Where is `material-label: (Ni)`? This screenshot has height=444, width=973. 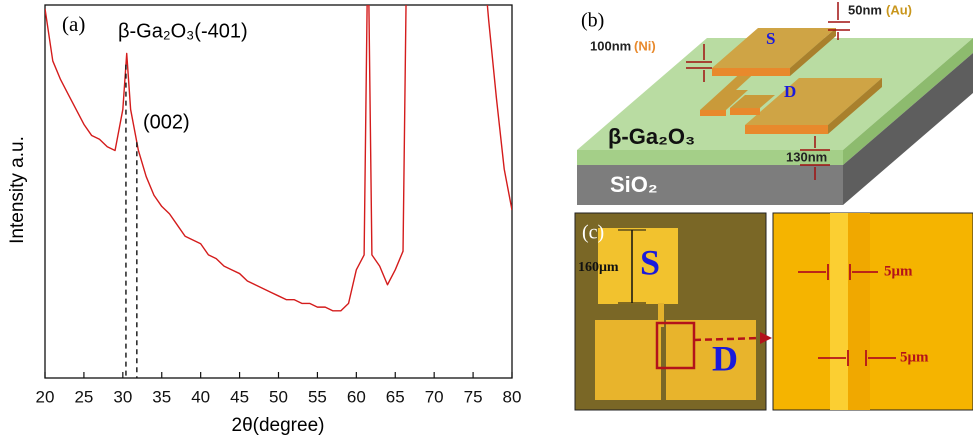 material-label: (Ni) is located at coordinates (645, 45).